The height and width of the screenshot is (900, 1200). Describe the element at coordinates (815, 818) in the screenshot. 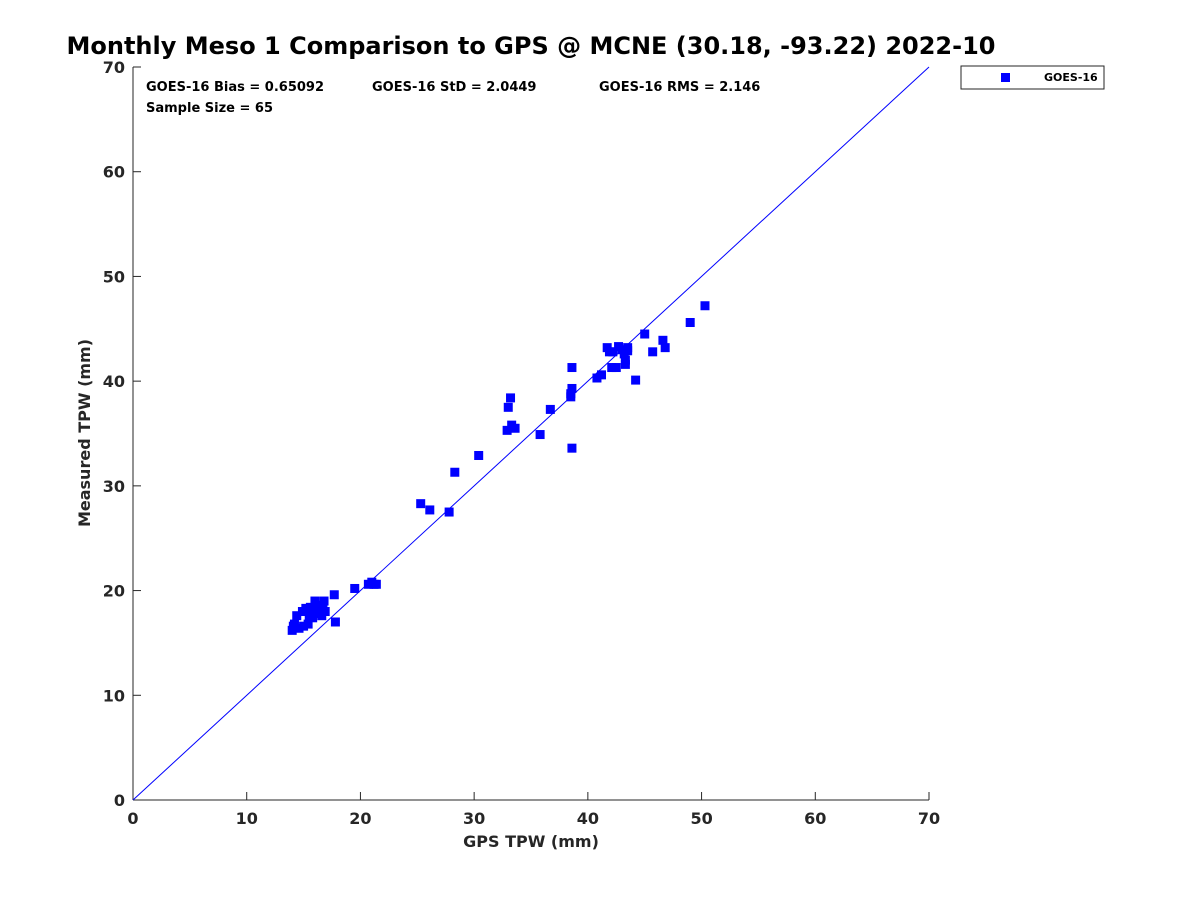

I see `x-tick-label-6: 60` at that location.